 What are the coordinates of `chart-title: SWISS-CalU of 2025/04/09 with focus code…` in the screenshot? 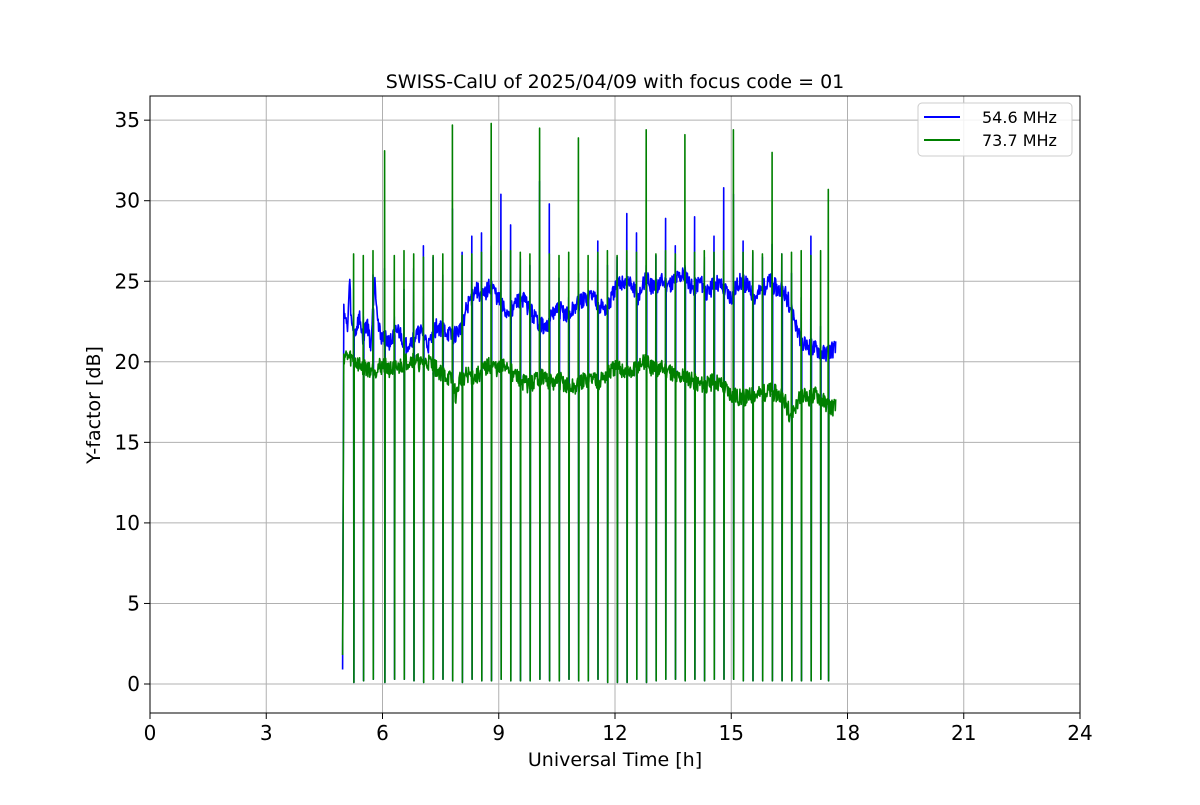 It's located at (615, 82).